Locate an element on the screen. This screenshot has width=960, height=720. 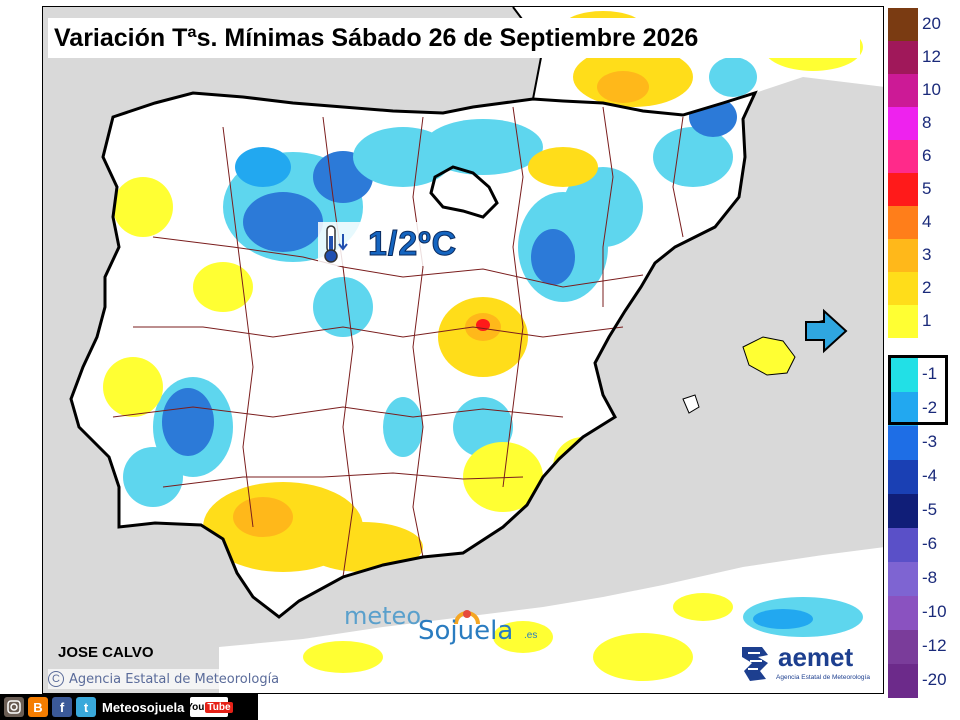
africa-fields is located at coordinates (583, 637).